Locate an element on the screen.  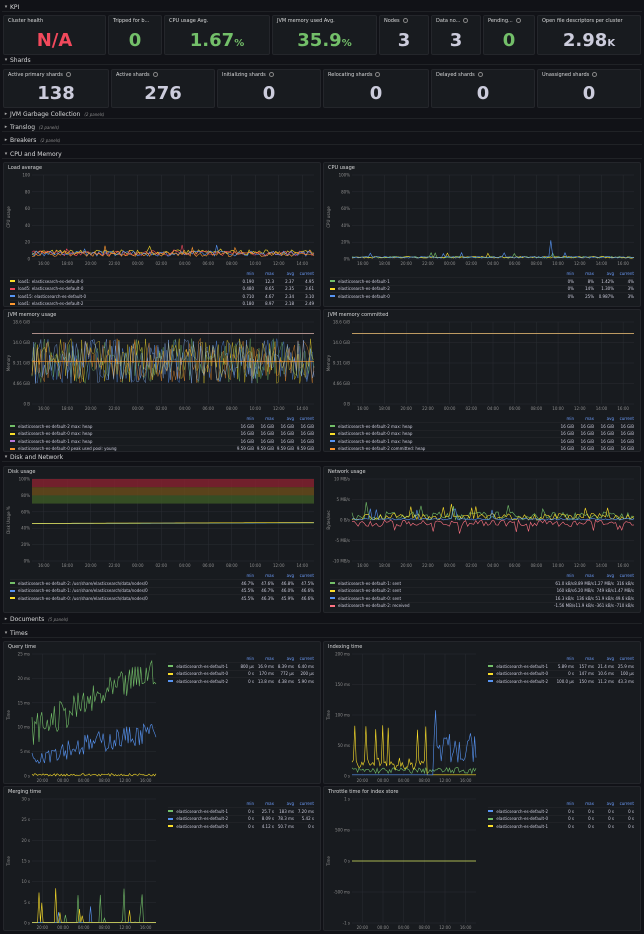
stat-panel: CPU usage Avg. 1.67% is located at coordinates (217, 35).